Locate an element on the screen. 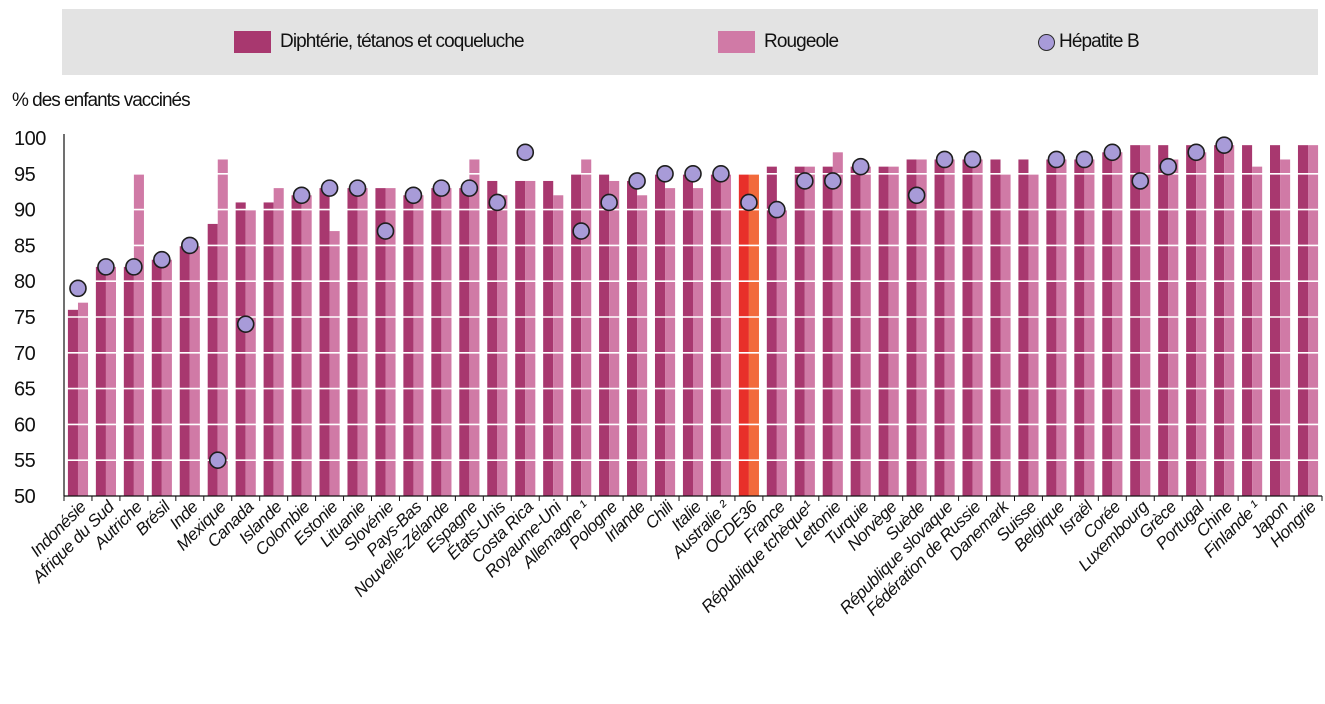  legend-label-measles: Rougeole is located at coordinates (801, 41).